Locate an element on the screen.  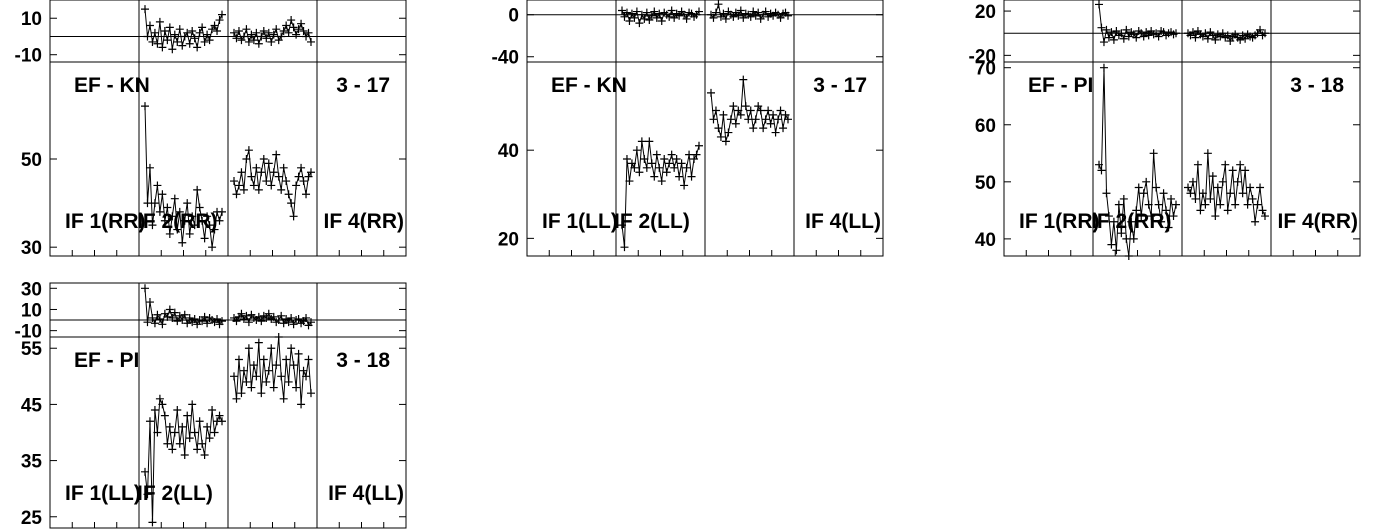
scan-label: 3 - 18 is located at coordinates (1317, 85).